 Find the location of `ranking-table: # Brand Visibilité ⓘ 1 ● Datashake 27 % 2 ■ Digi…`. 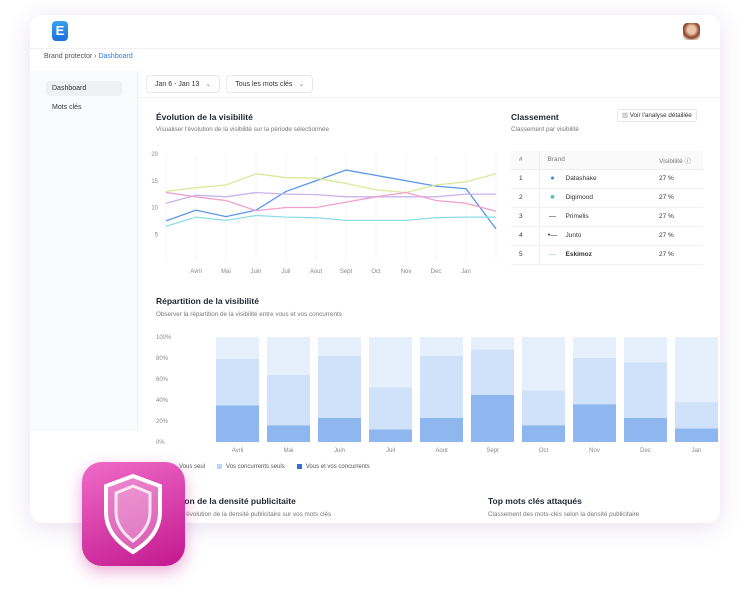

ranking-table: # Brand Visibilité ⓘ 1 ● Datashake 27 % 2 ■ Digi… is located at coordinates (607, 208).